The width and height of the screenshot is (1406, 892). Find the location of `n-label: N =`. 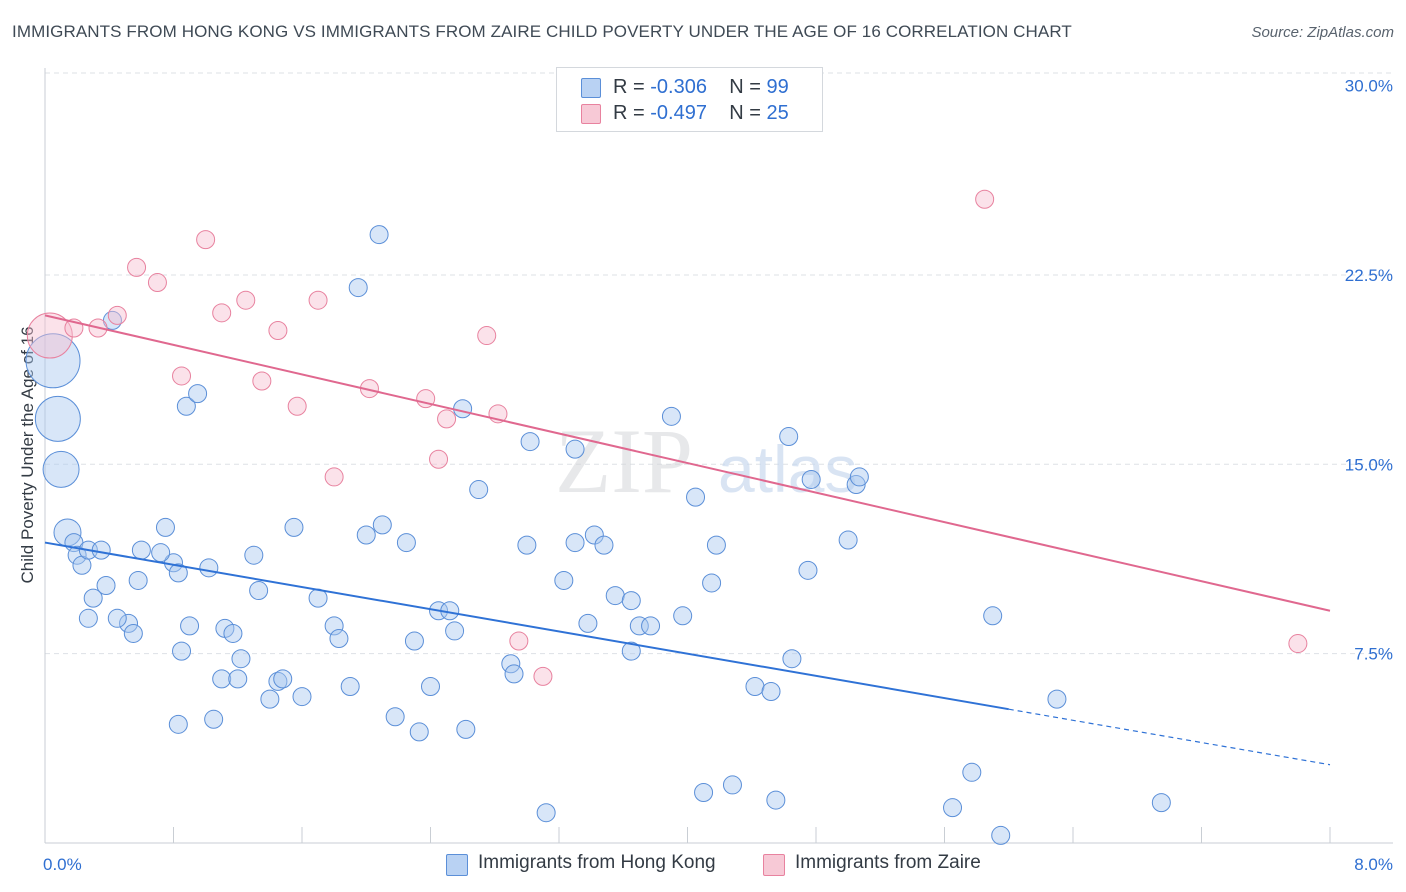

n-label: N = is located at coordinates (745, 87).